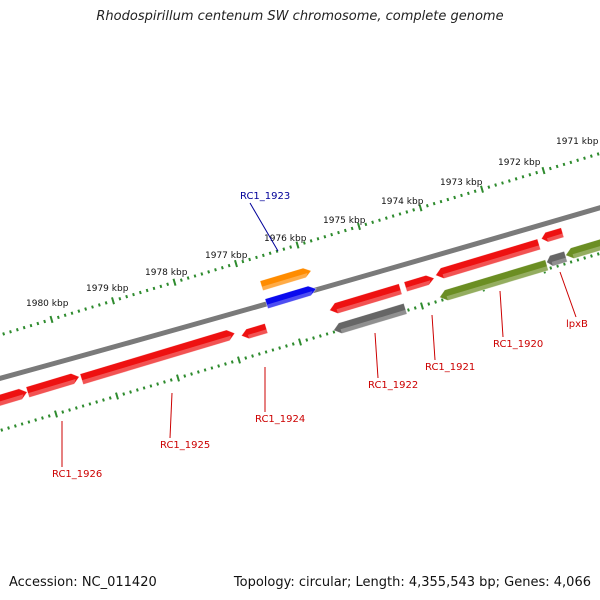 The image size is (600, 600). What do you see at coordinates (568, 294) in the screenshot?
I see `gene-lpxb-leader` at bounding box center [568, 294].